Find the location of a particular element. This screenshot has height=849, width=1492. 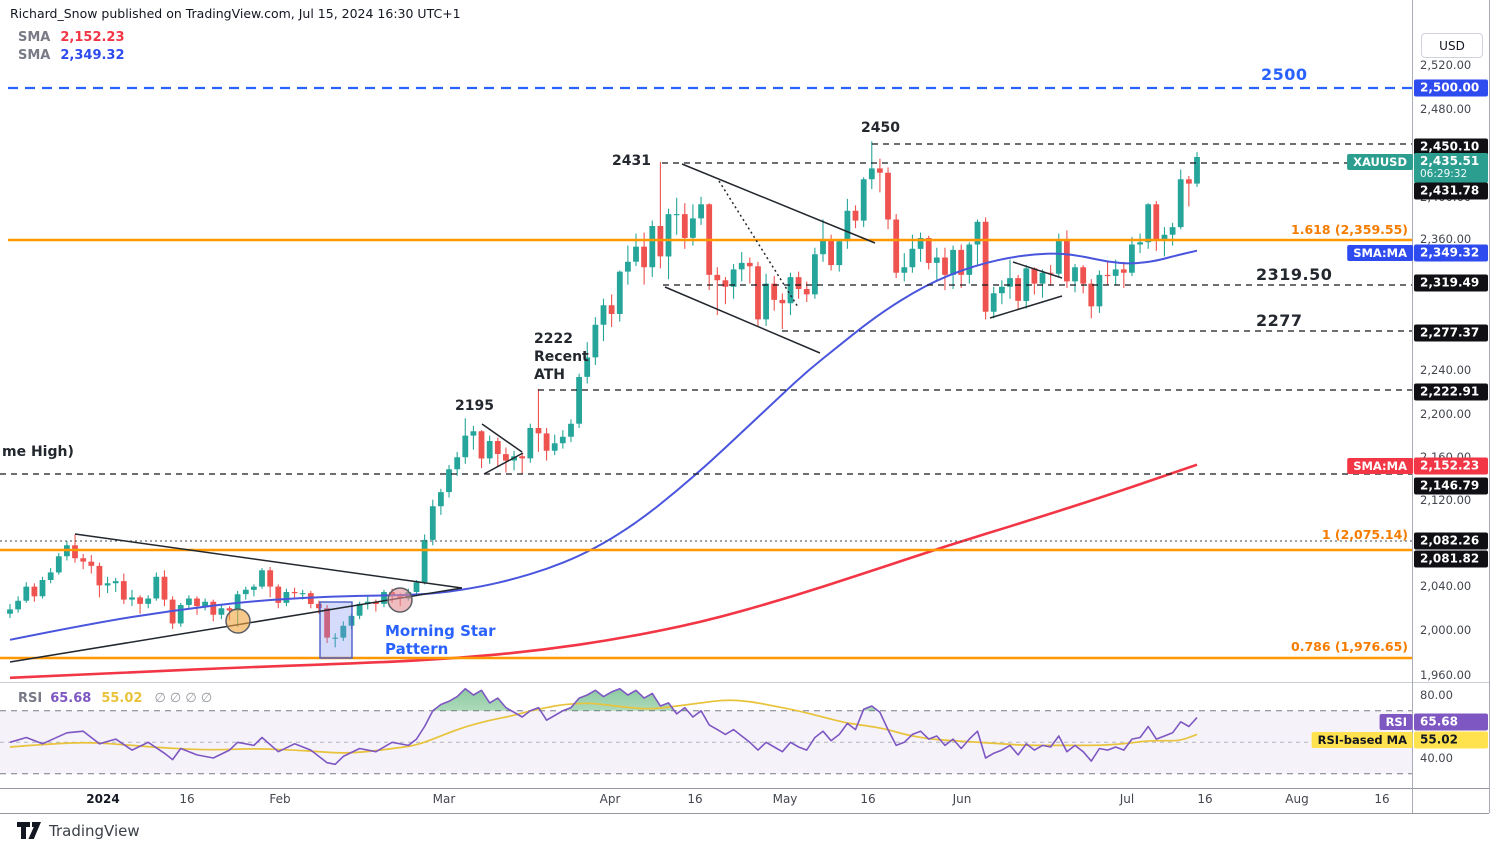

tradingview-logo: TradingView is located at coordinates (78, 830).